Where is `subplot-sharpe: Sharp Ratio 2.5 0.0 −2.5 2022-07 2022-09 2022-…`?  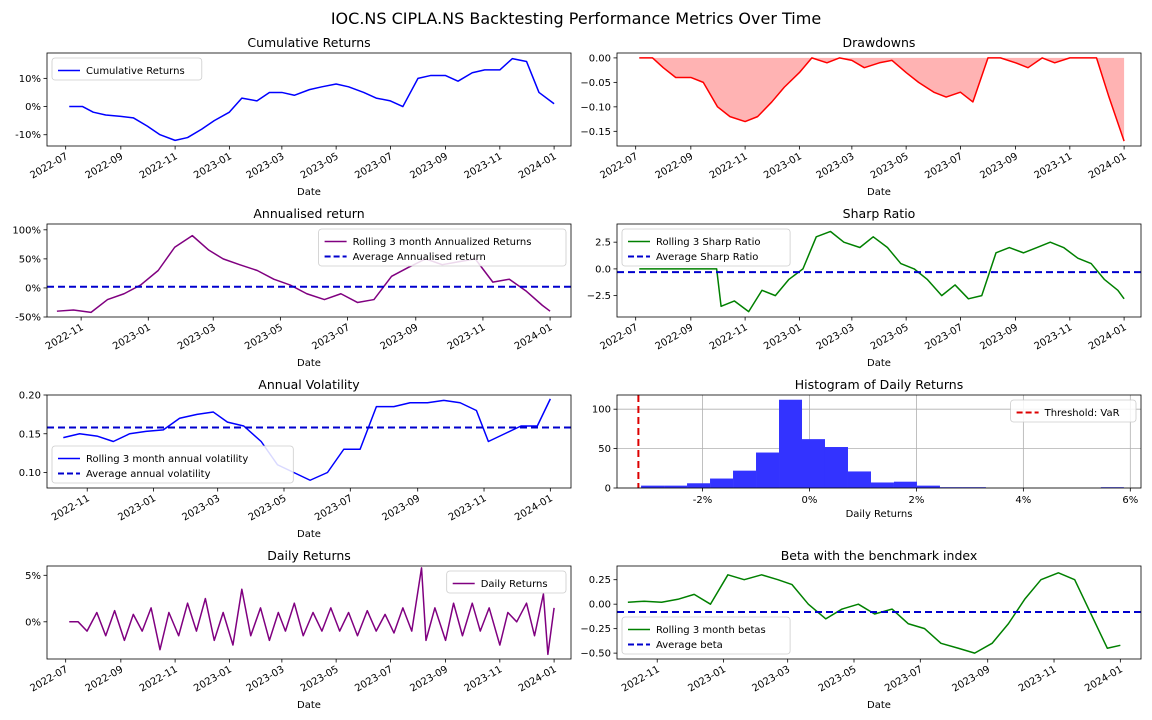 subplot-sharpe: Sharp Ratio 2.5 0.0 −2.5 2022-07 2022-09 2022-… is located at coordinates (864, 287).